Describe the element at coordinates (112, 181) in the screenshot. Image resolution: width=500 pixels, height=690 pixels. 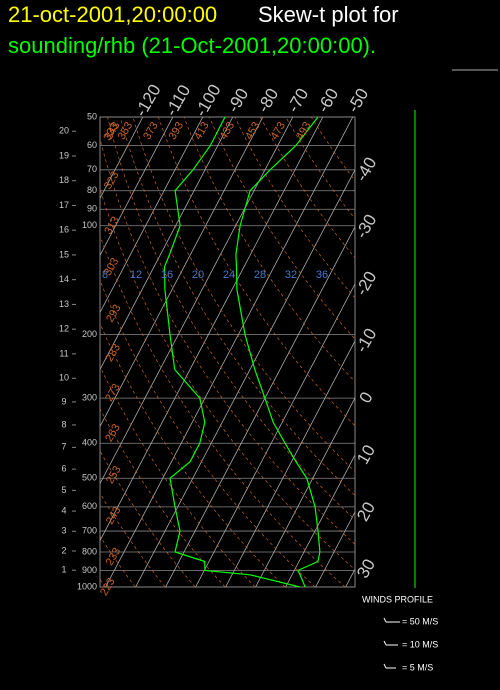
I see `adiabat-label: 323` at that location.